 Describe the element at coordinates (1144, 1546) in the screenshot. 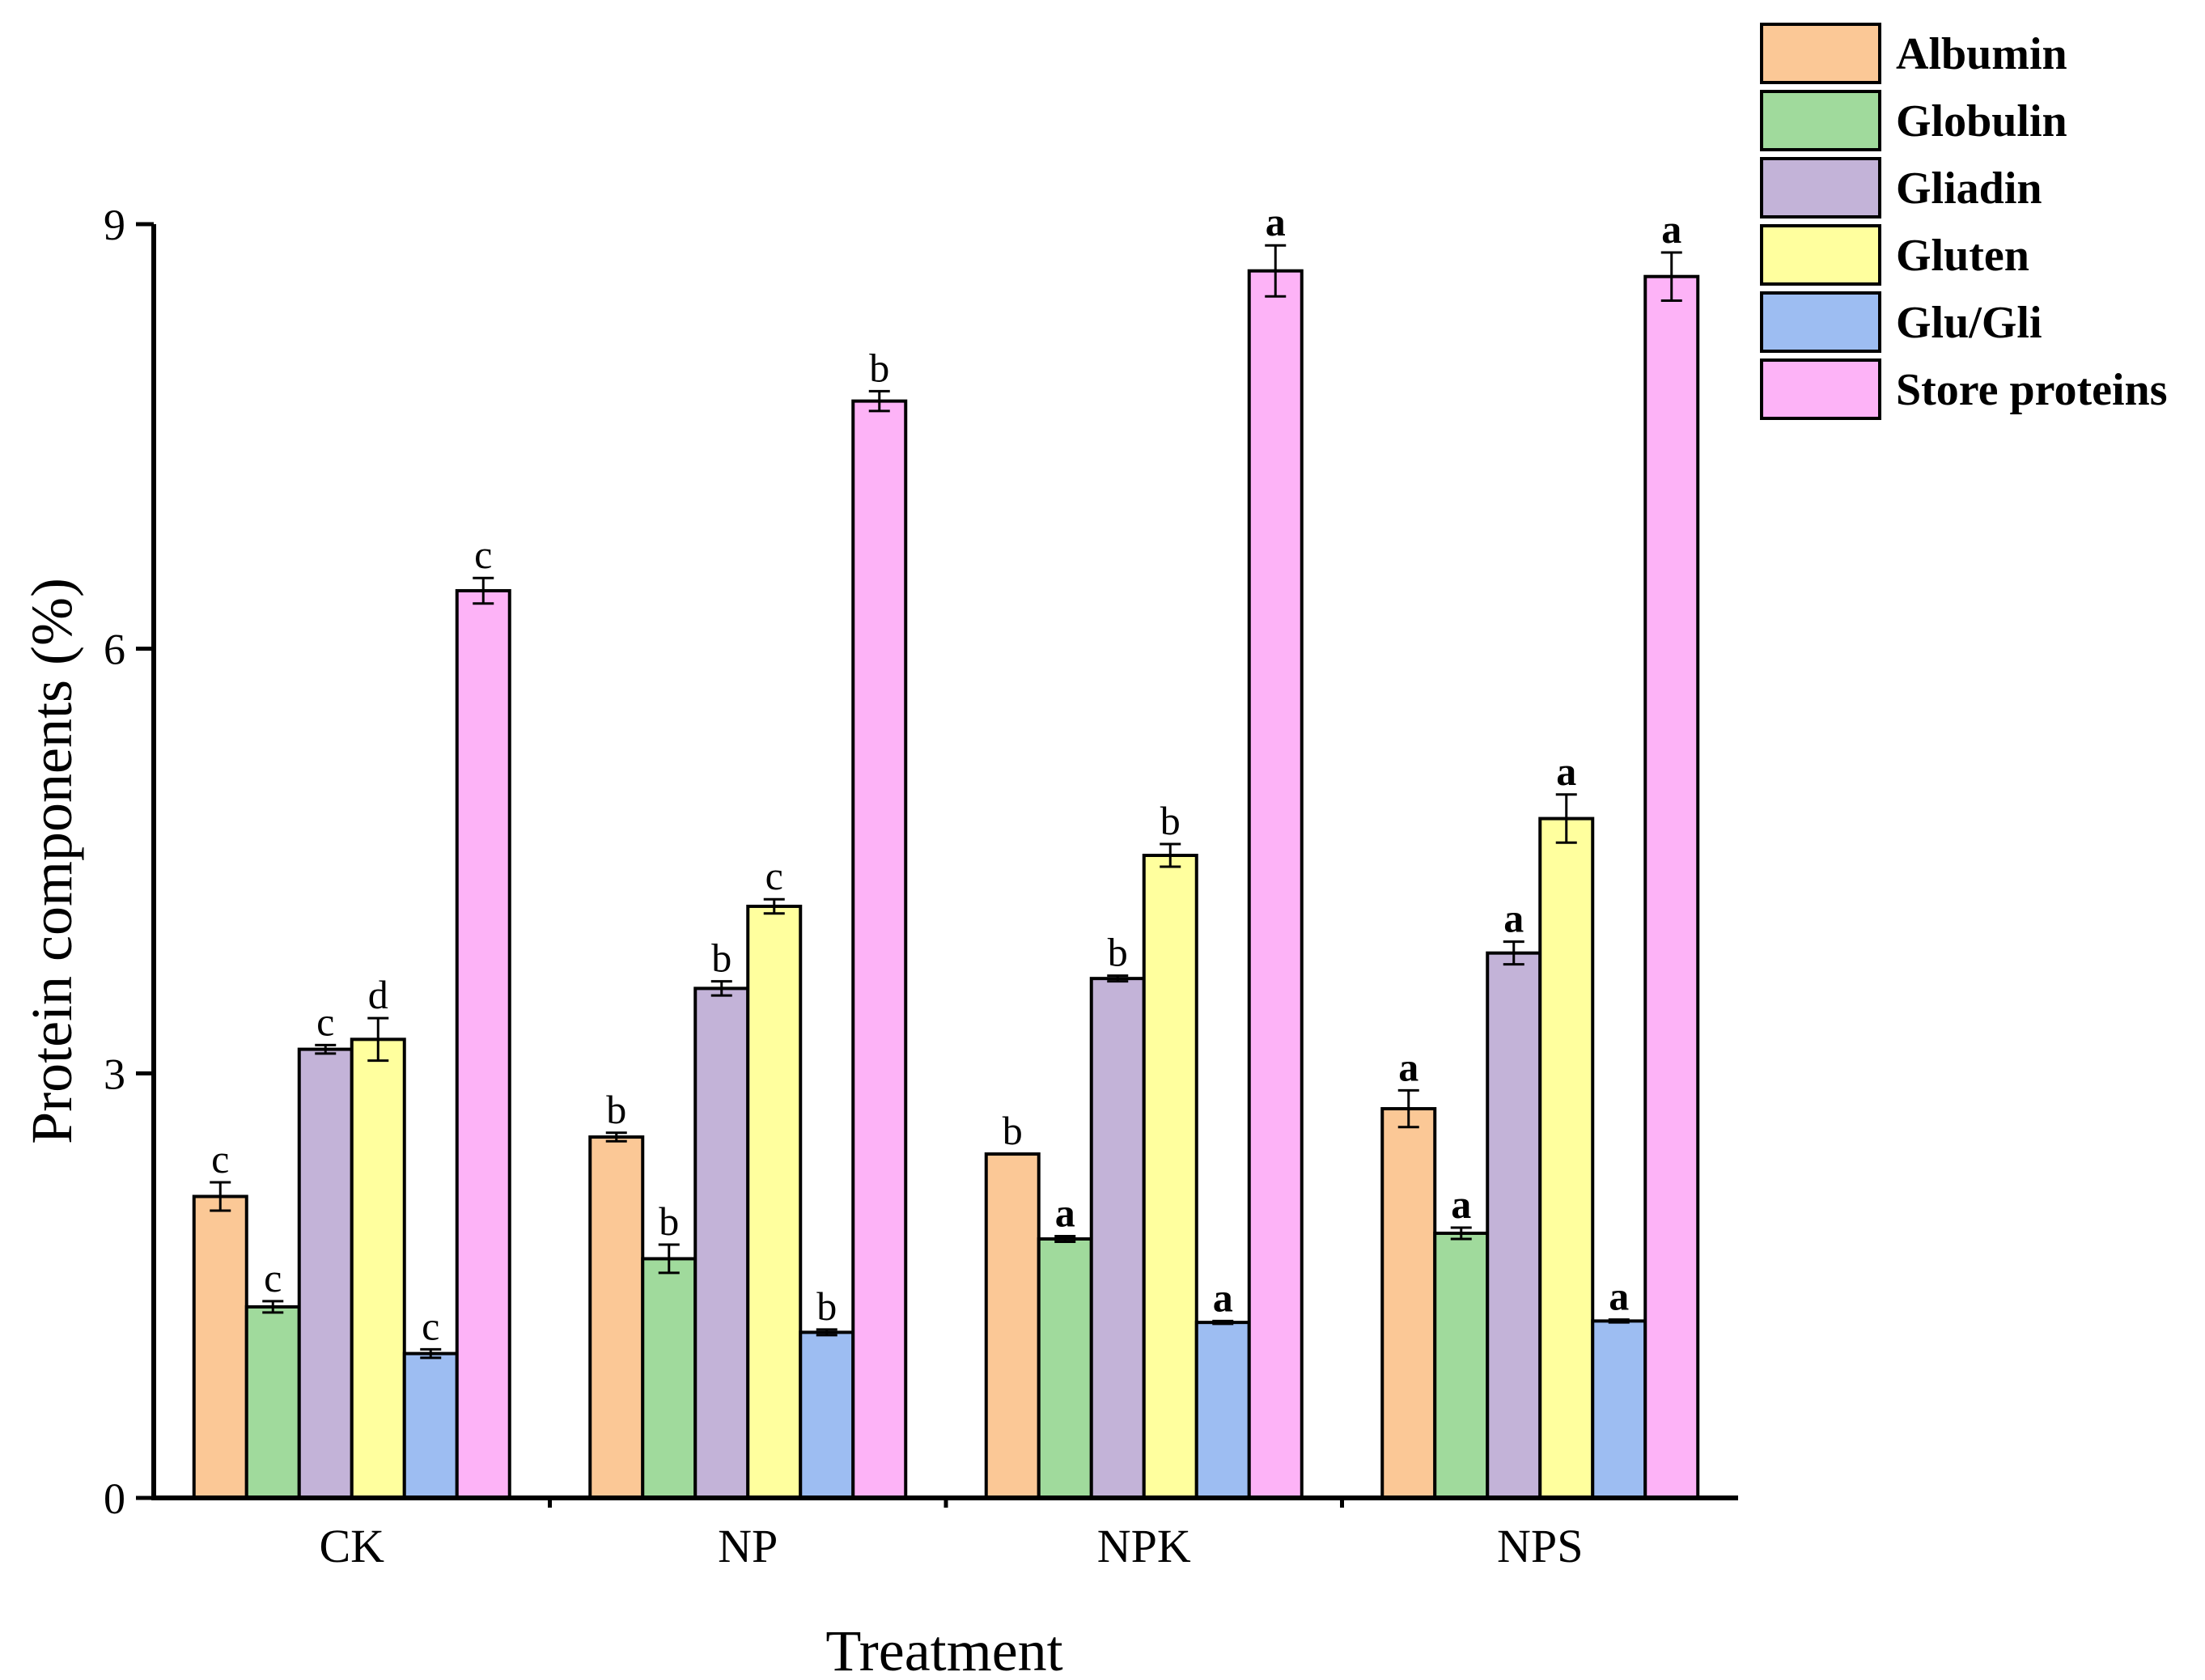

I see `x-tick-label: NPK` at that location.